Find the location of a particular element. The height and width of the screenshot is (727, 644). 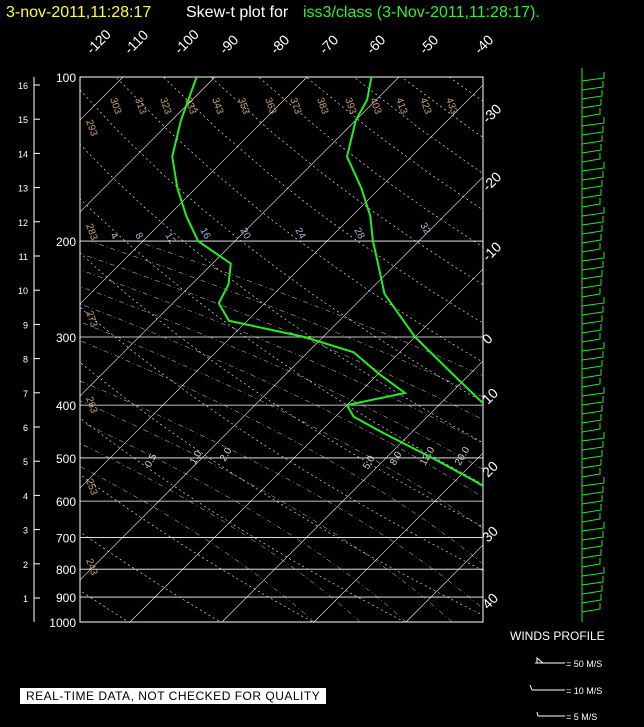

temp-label-top: -70 is located at coordinates (329, 44).